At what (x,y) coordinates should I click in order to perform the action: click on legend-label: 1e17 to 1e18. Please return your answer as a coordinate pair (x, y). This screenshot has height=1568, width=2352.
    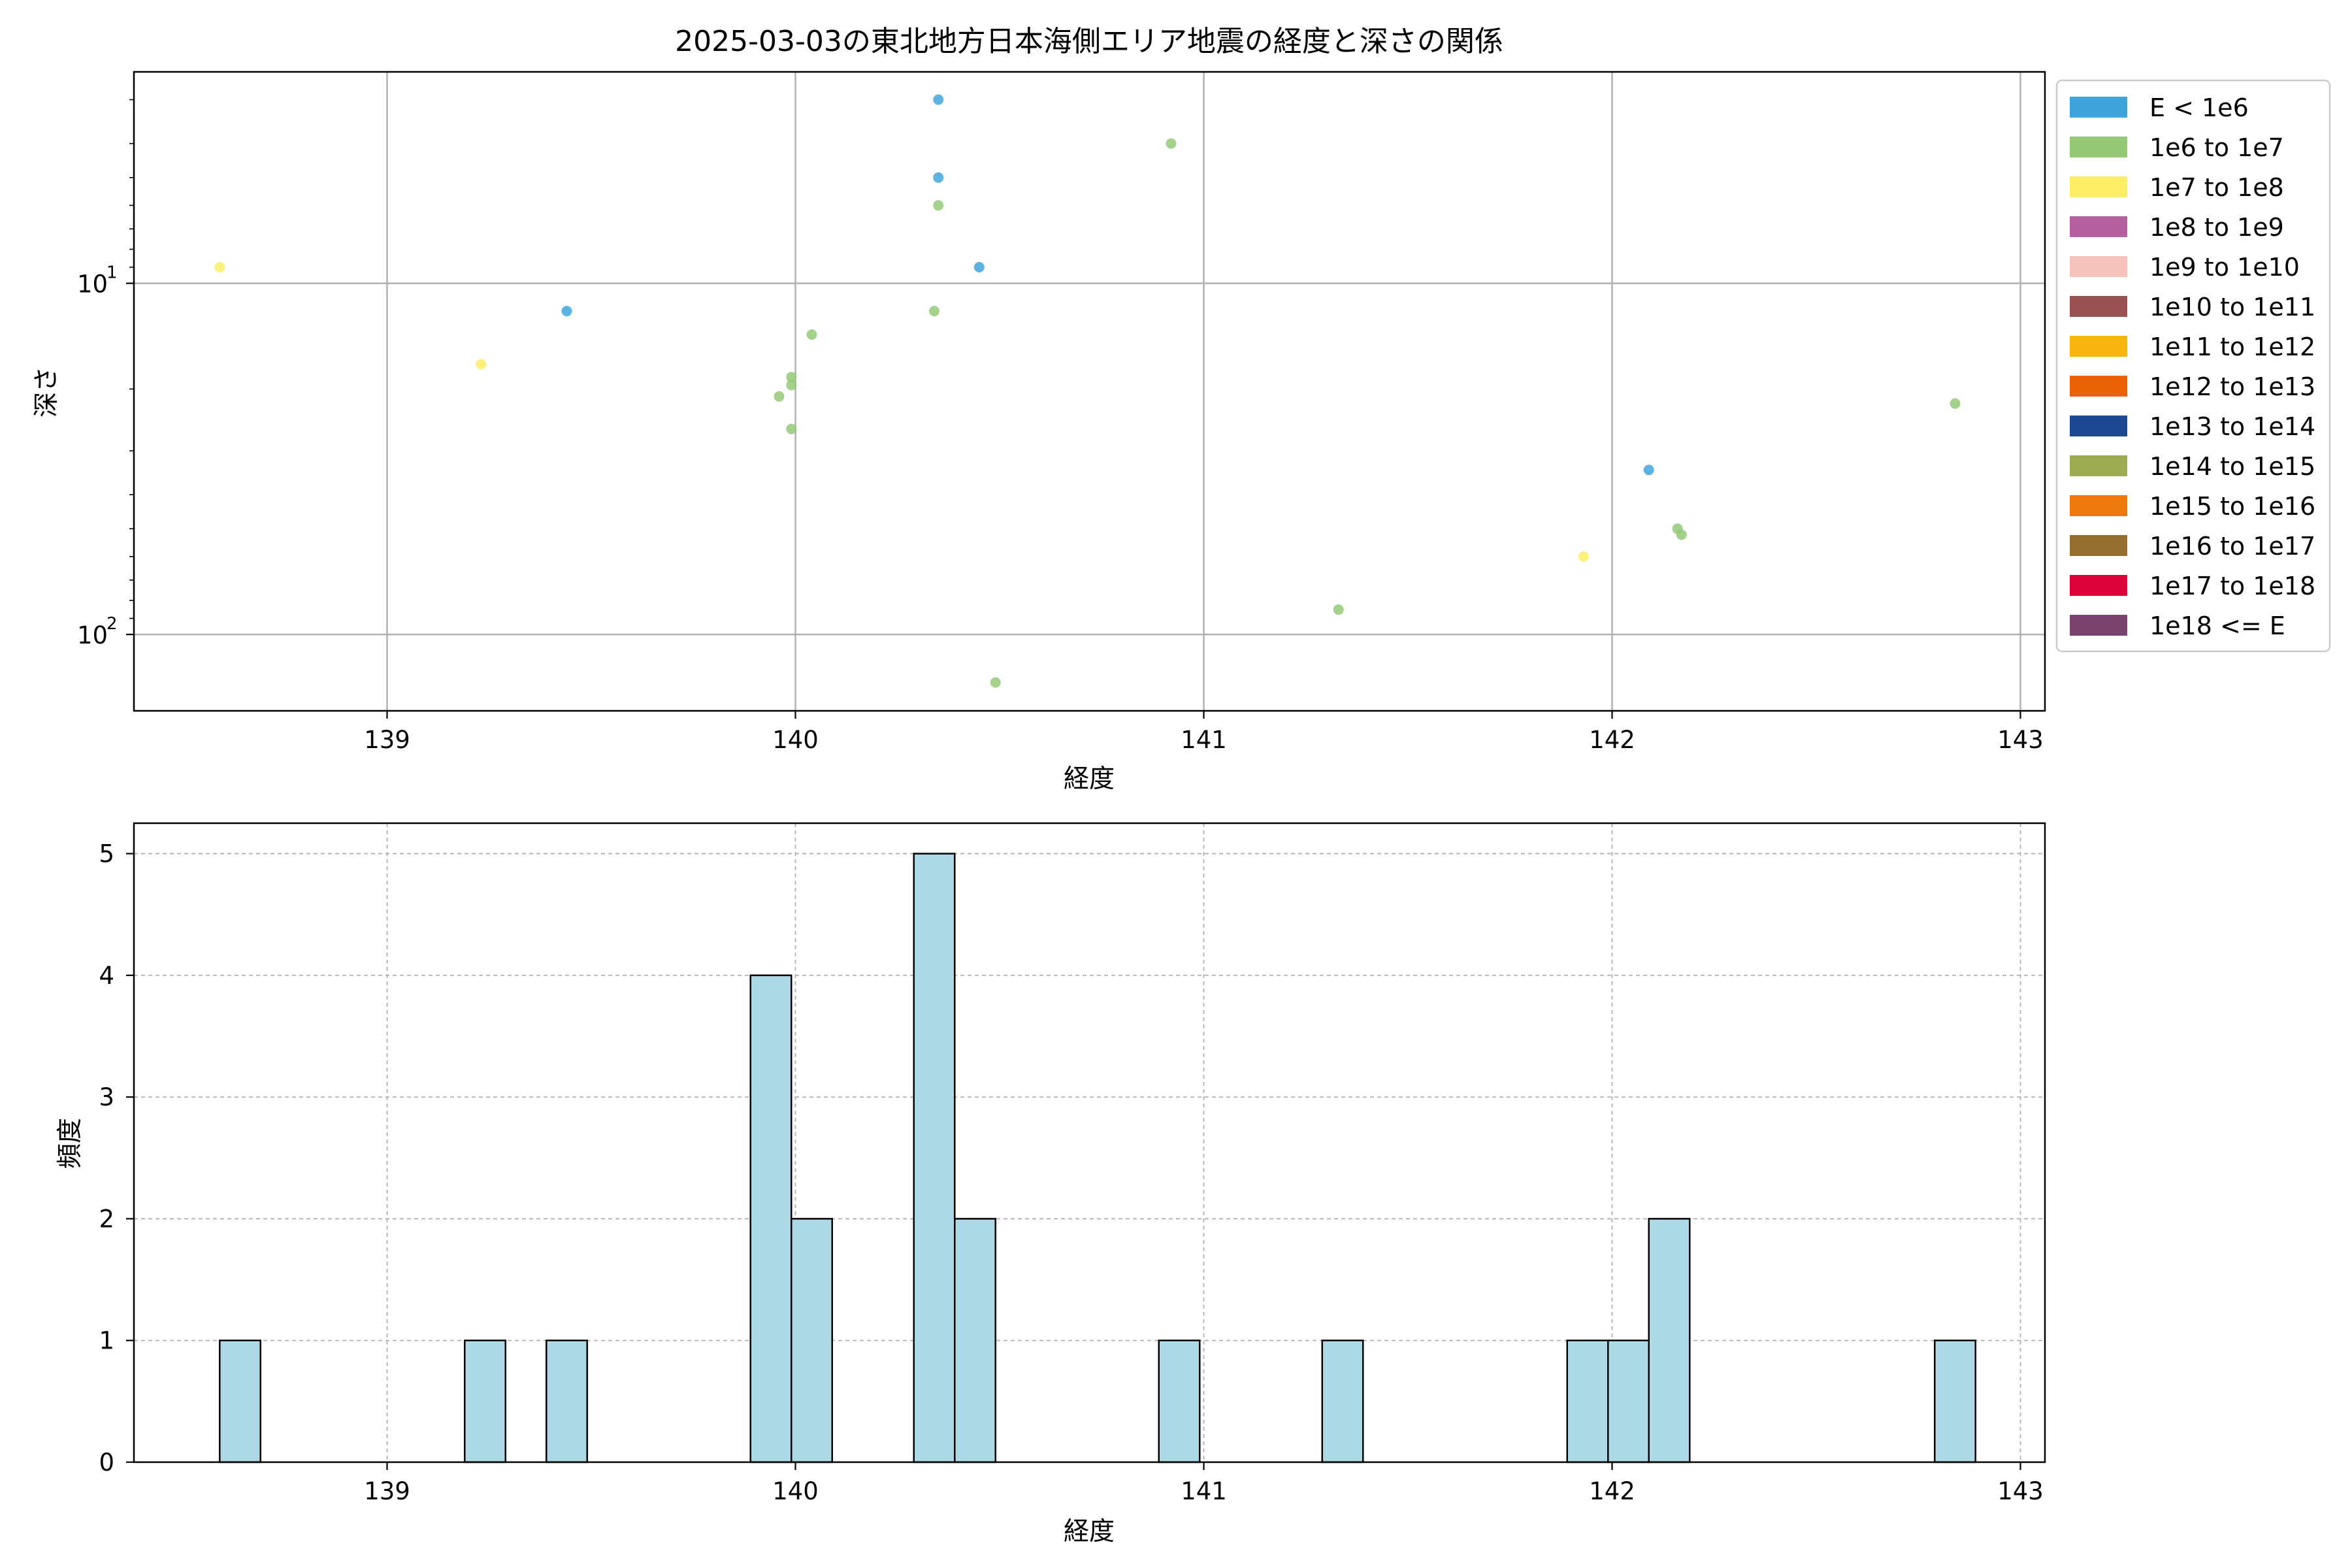
    Looking at the image, I should click on (2232, 586).